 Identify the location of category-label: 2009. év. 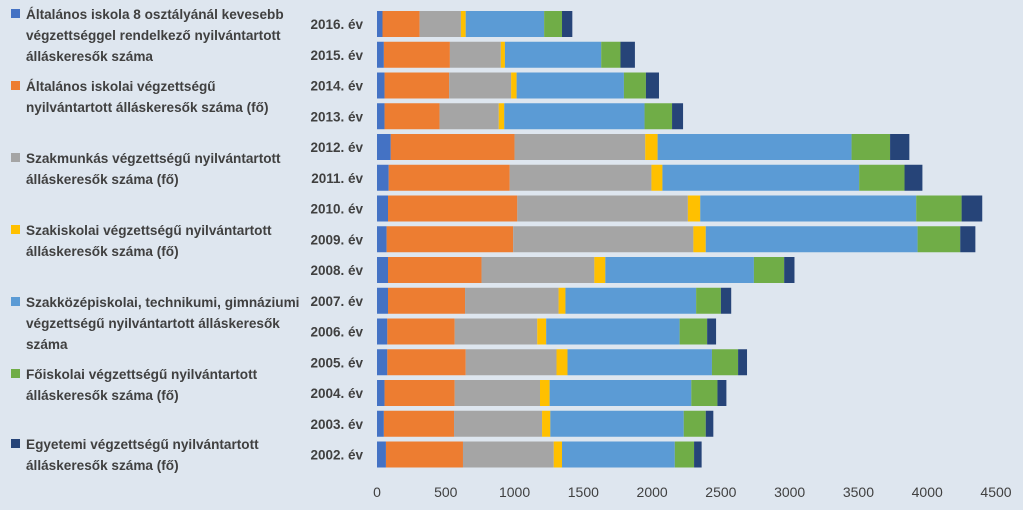
(336, 239).